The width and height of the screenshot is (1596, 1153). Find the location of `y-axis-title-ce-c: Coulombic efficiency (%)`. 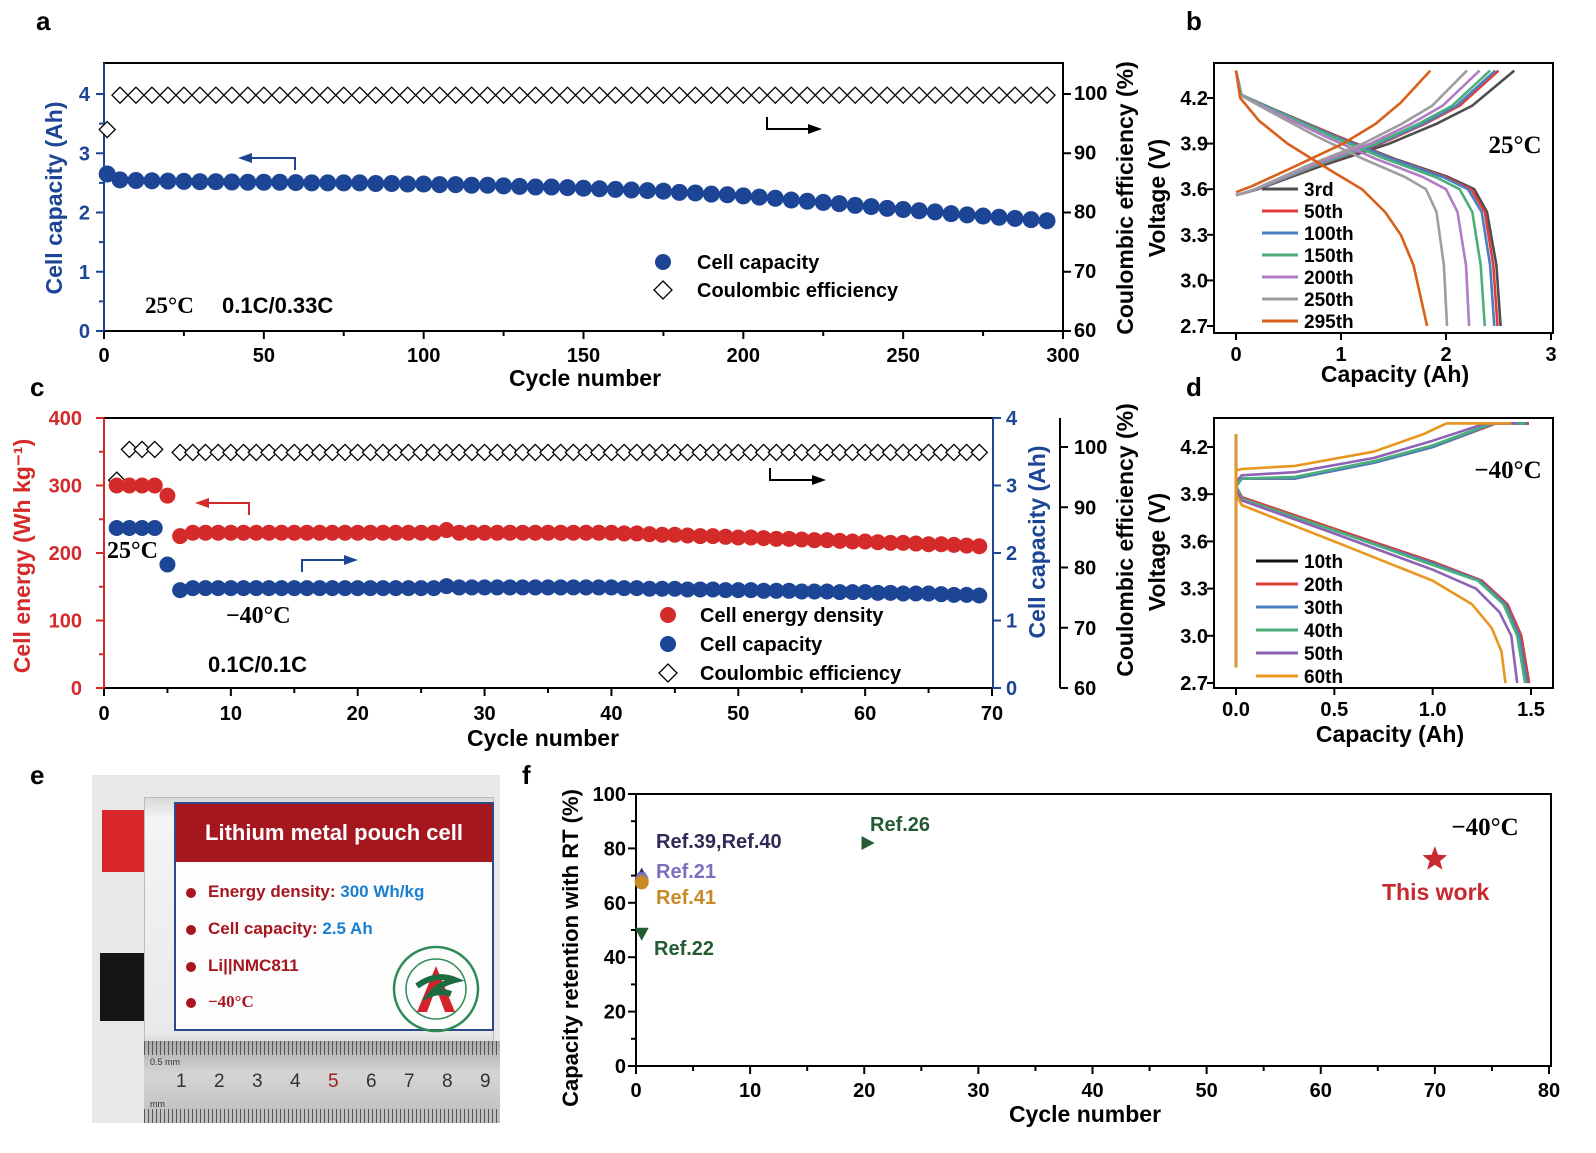

y-axis-title-ce-c: Coulombic efficiency (%) is located at coordinates (1125, 539).